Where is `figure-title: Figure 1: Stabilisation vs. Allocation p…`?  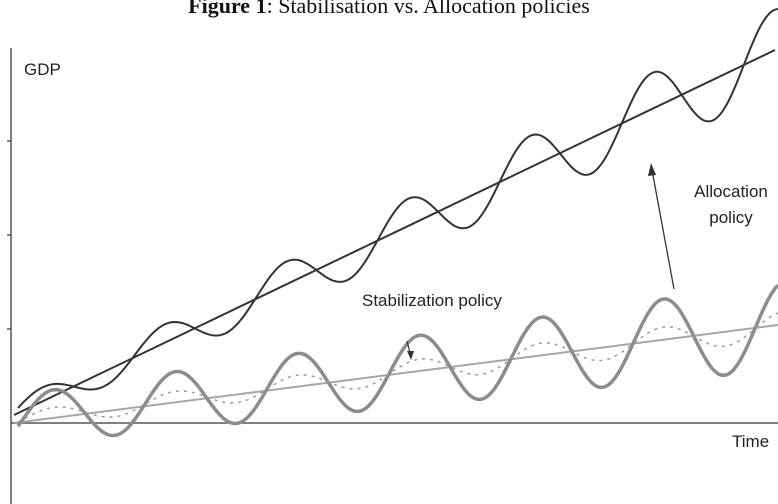
figure-title: Figure 1: Stabilisation vs. Allocation p… is located at coordinates (389, 9).